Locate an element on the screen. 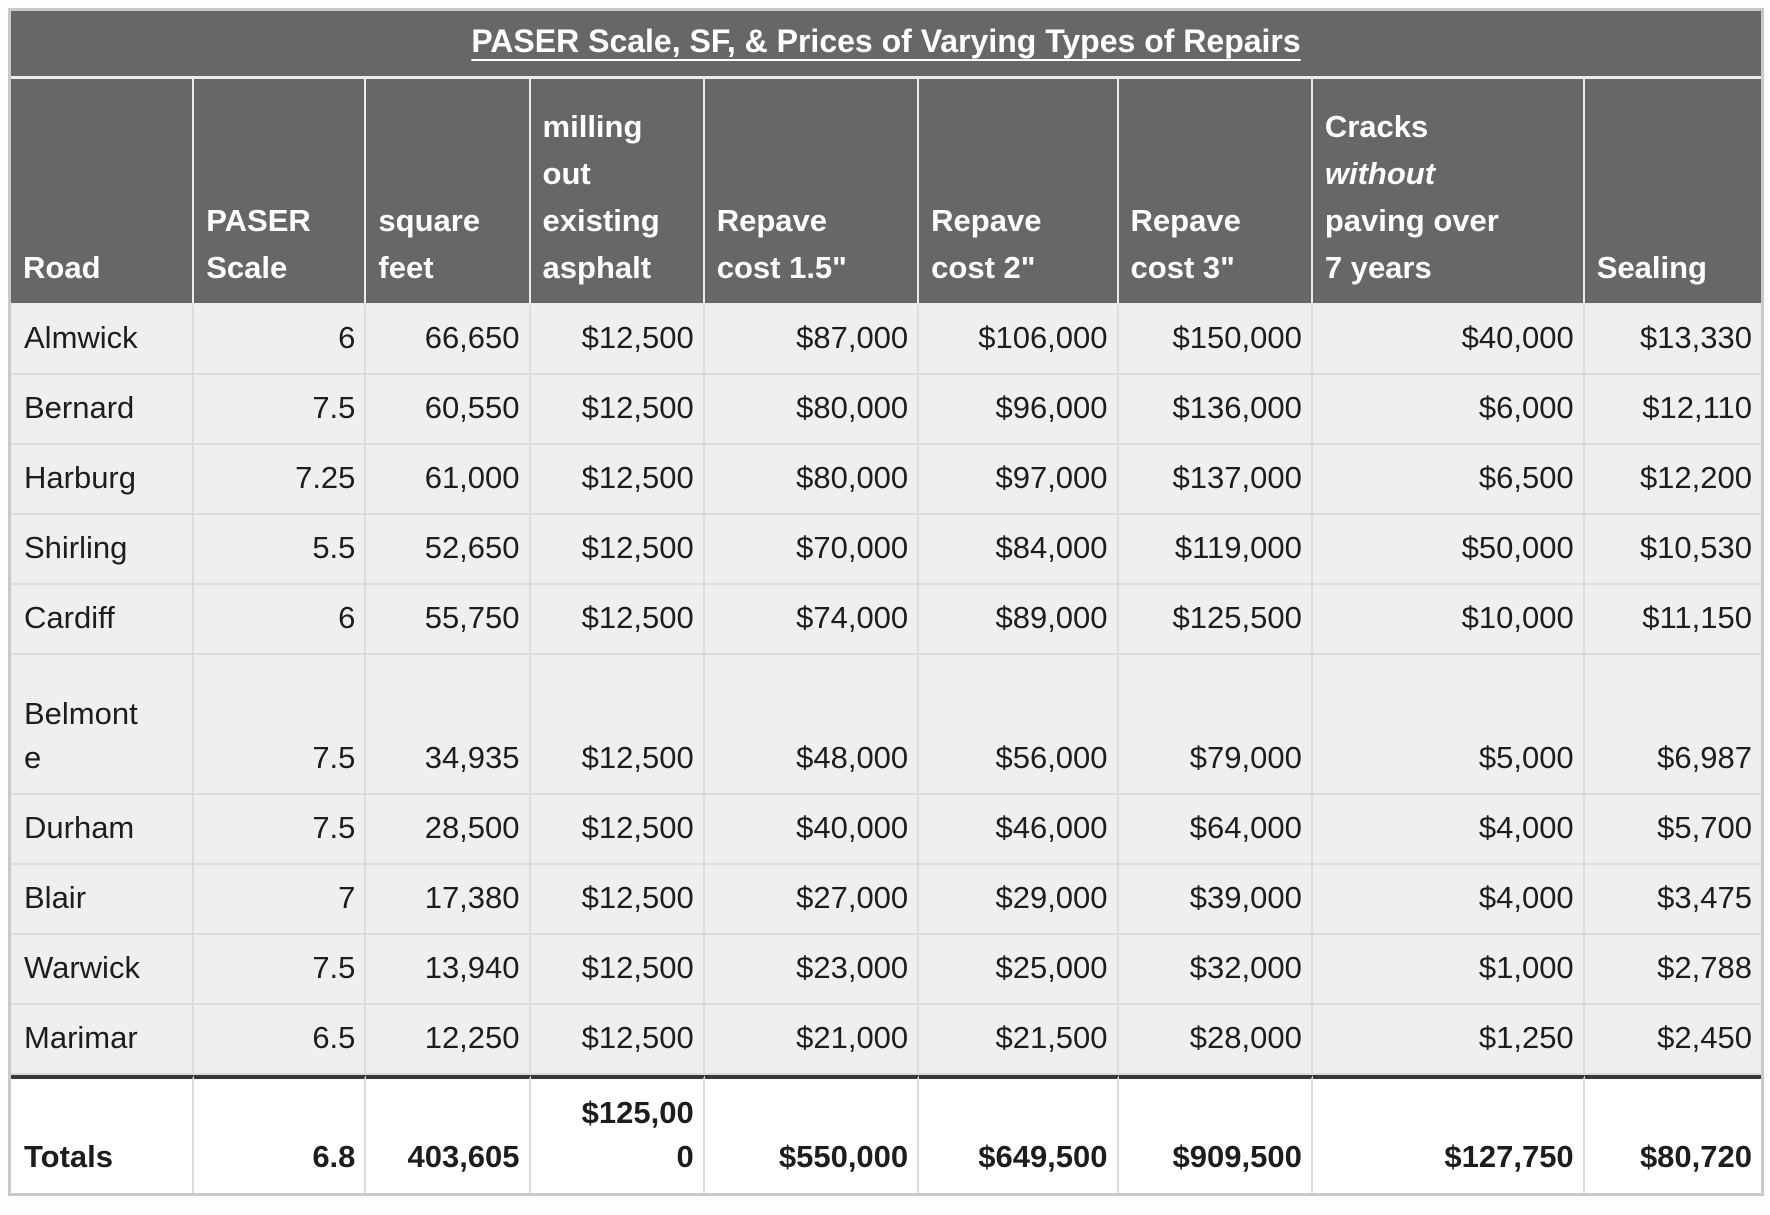 The height and width of the screenshot is (1215, 1770). repave-1-5-cost-cell: $23,000 is located at coordinates (812, 970).